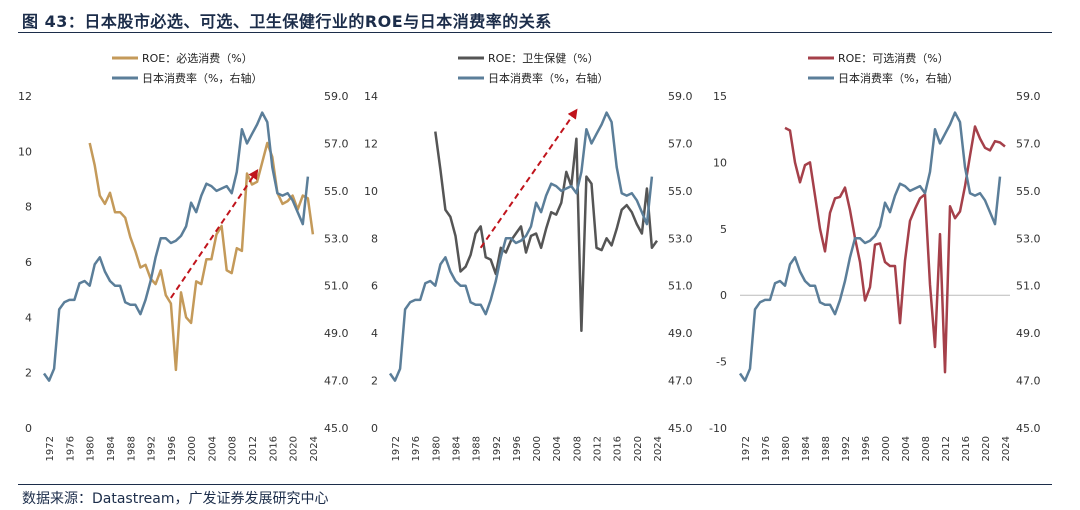 This screenshot has width=1080, height=510. What do you see at coordinates (287, 21) in the screenshot?
I see `figure-title: 图 43：日本股市必选、可选、卫生保健行业的ROE与日本消费率的关系` at bounding box center [287, 21].